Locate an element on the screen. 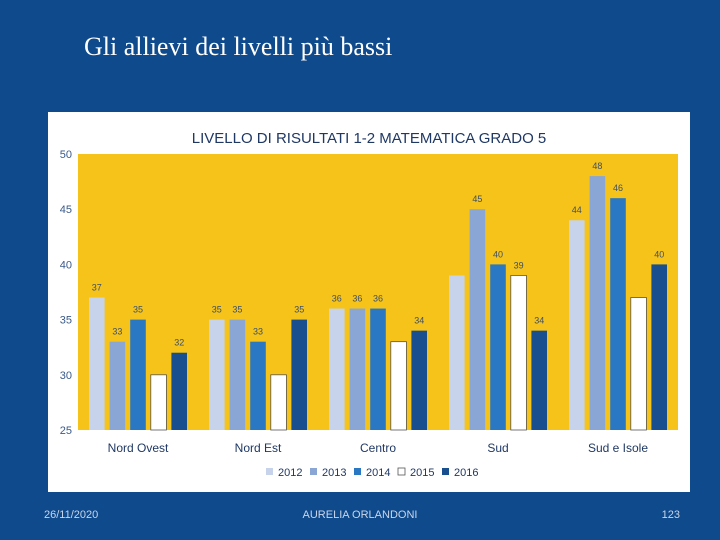 This screenshot has height=540, width=720. x-category-label-3: Sud is located at coordinates (497, 448).